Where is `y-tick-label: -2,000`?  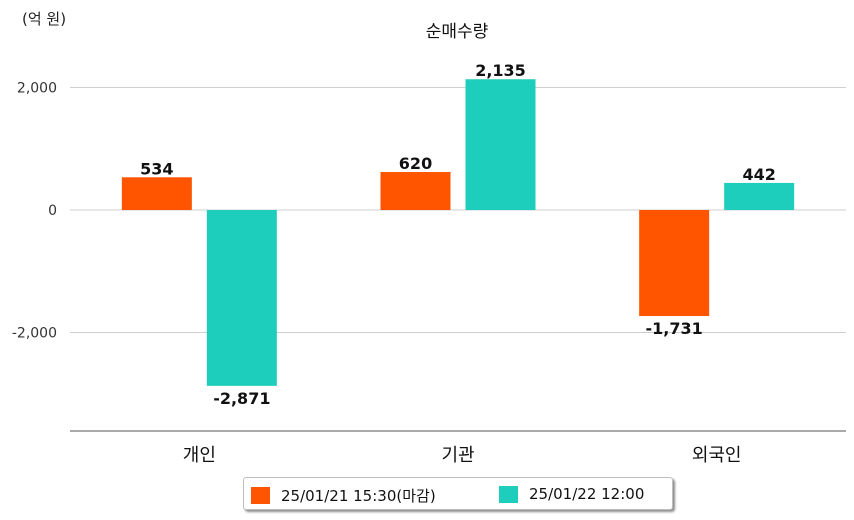 y-tick-label: -2,000 is located at coordinates (34, 334).